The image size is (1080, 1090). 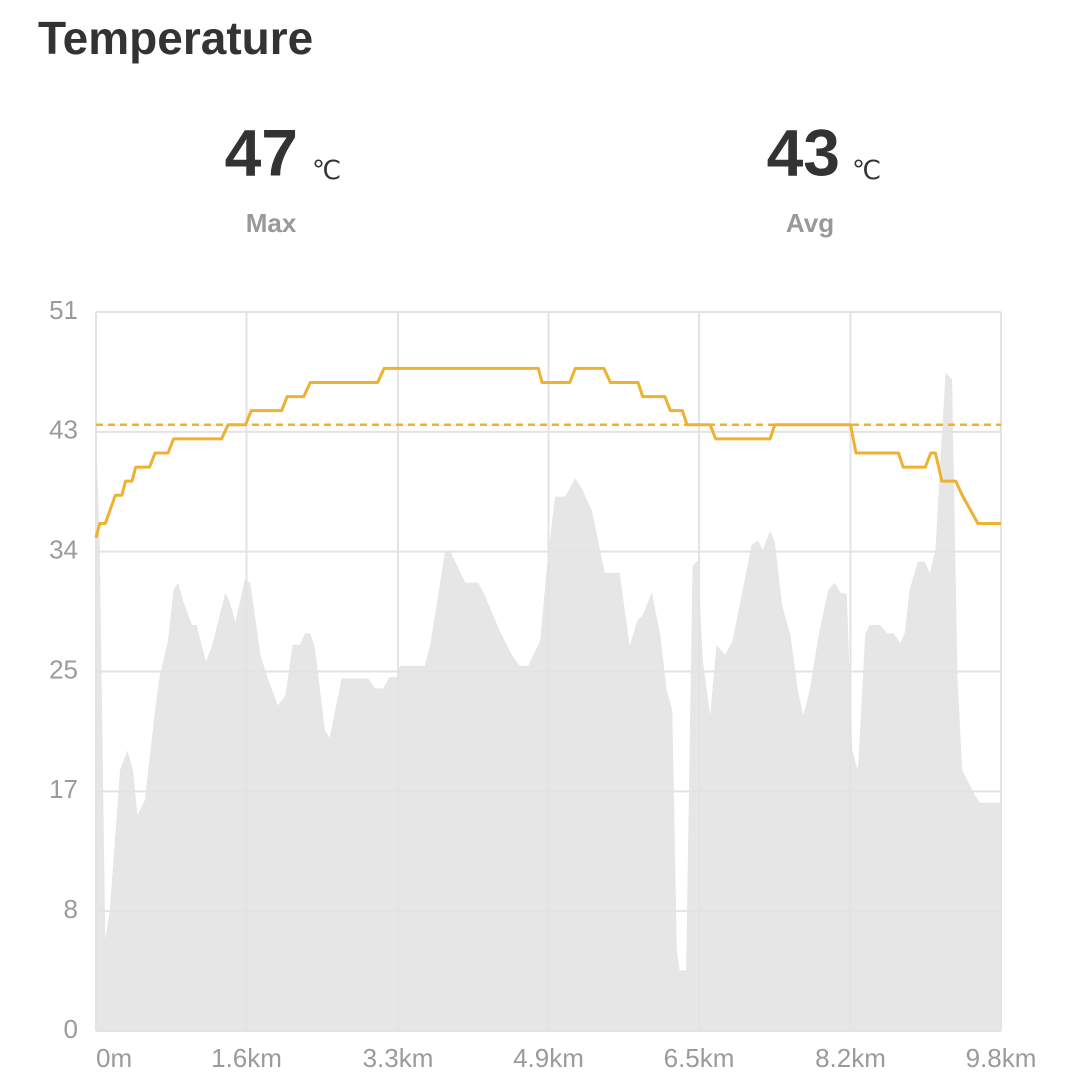 What do you see at coordinates (114, 1058) in the screenshot?
I see `x-tick-label: 0m` at bounding box center [114, 1058].